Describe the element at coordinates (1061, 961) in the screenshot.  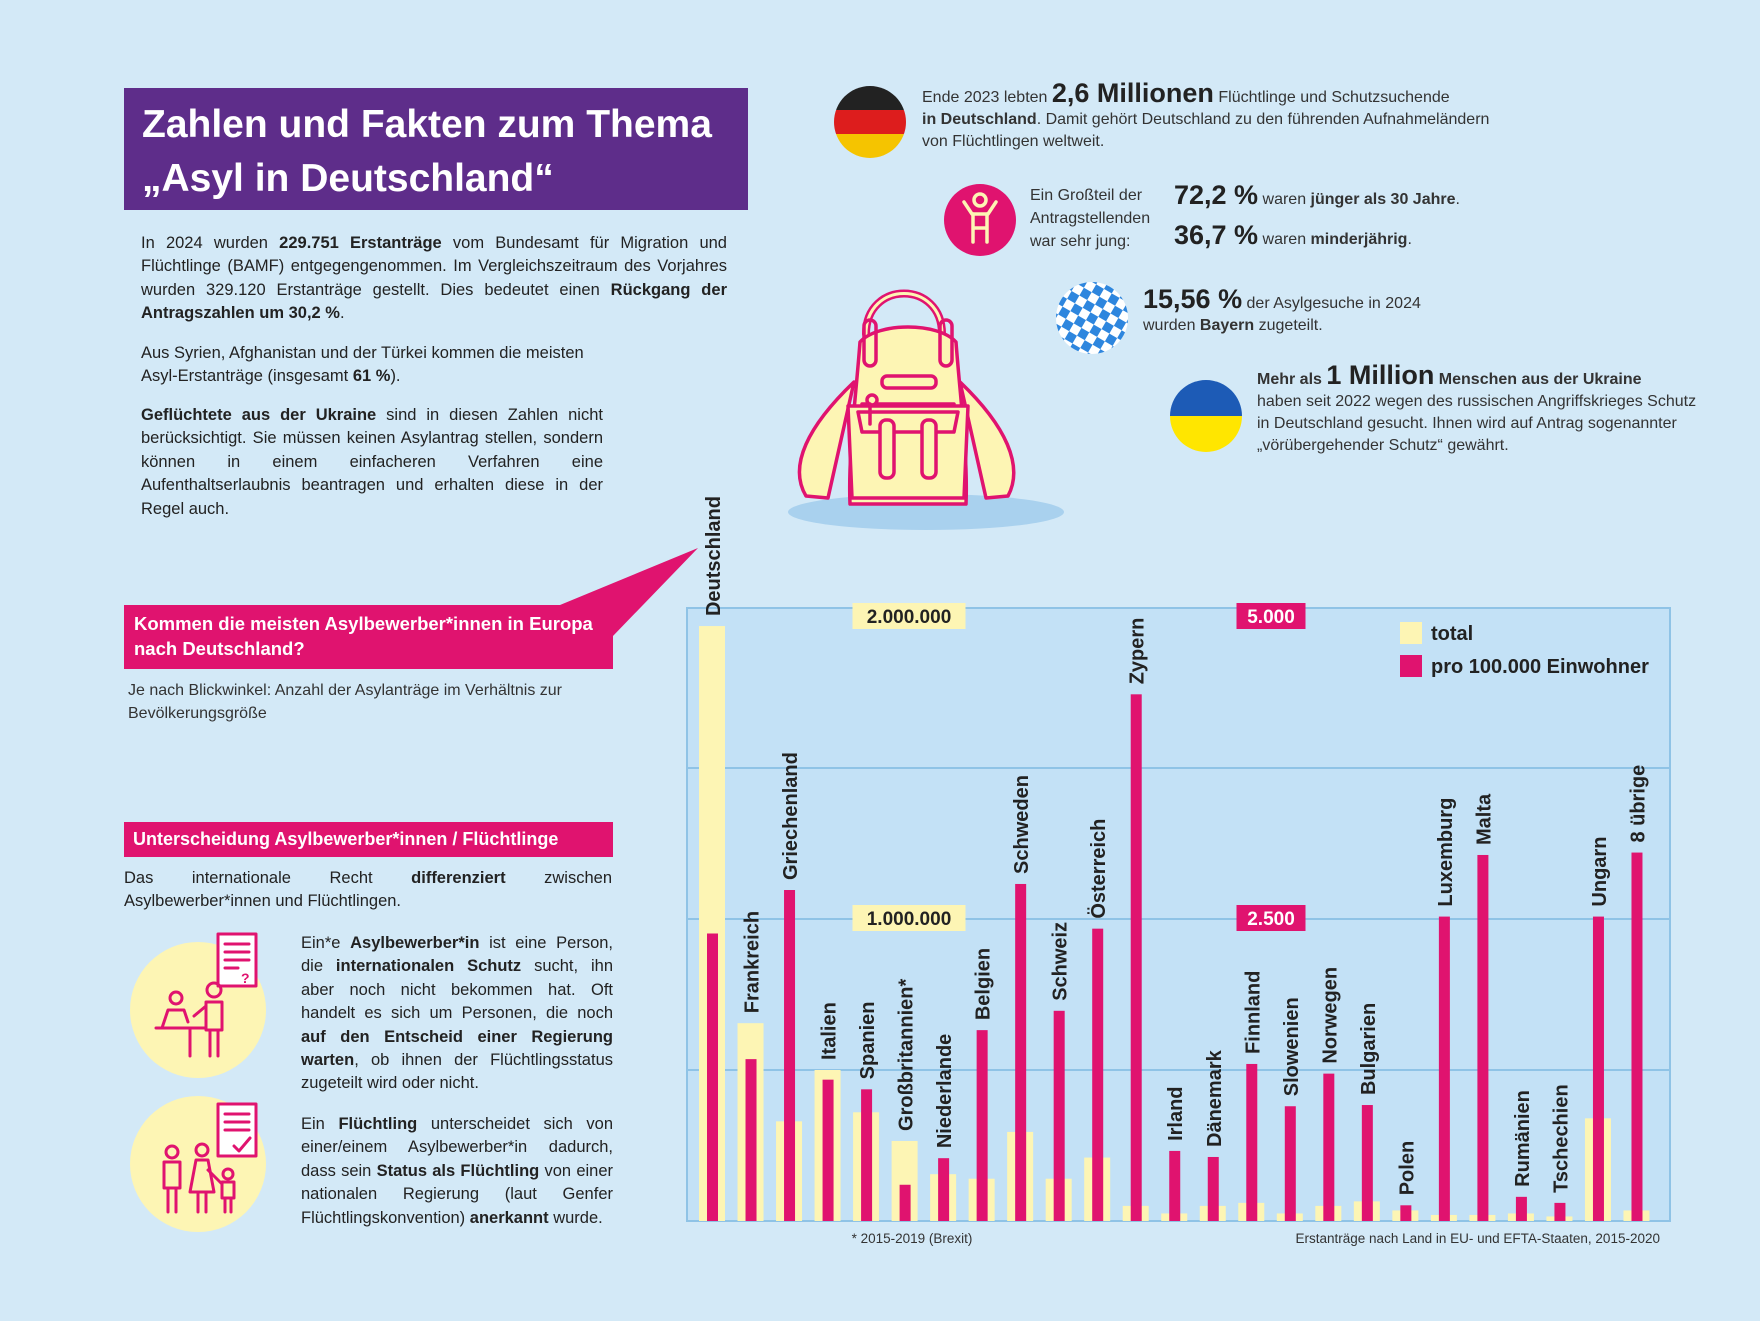
I see `category-label: Schweiz` at that location.